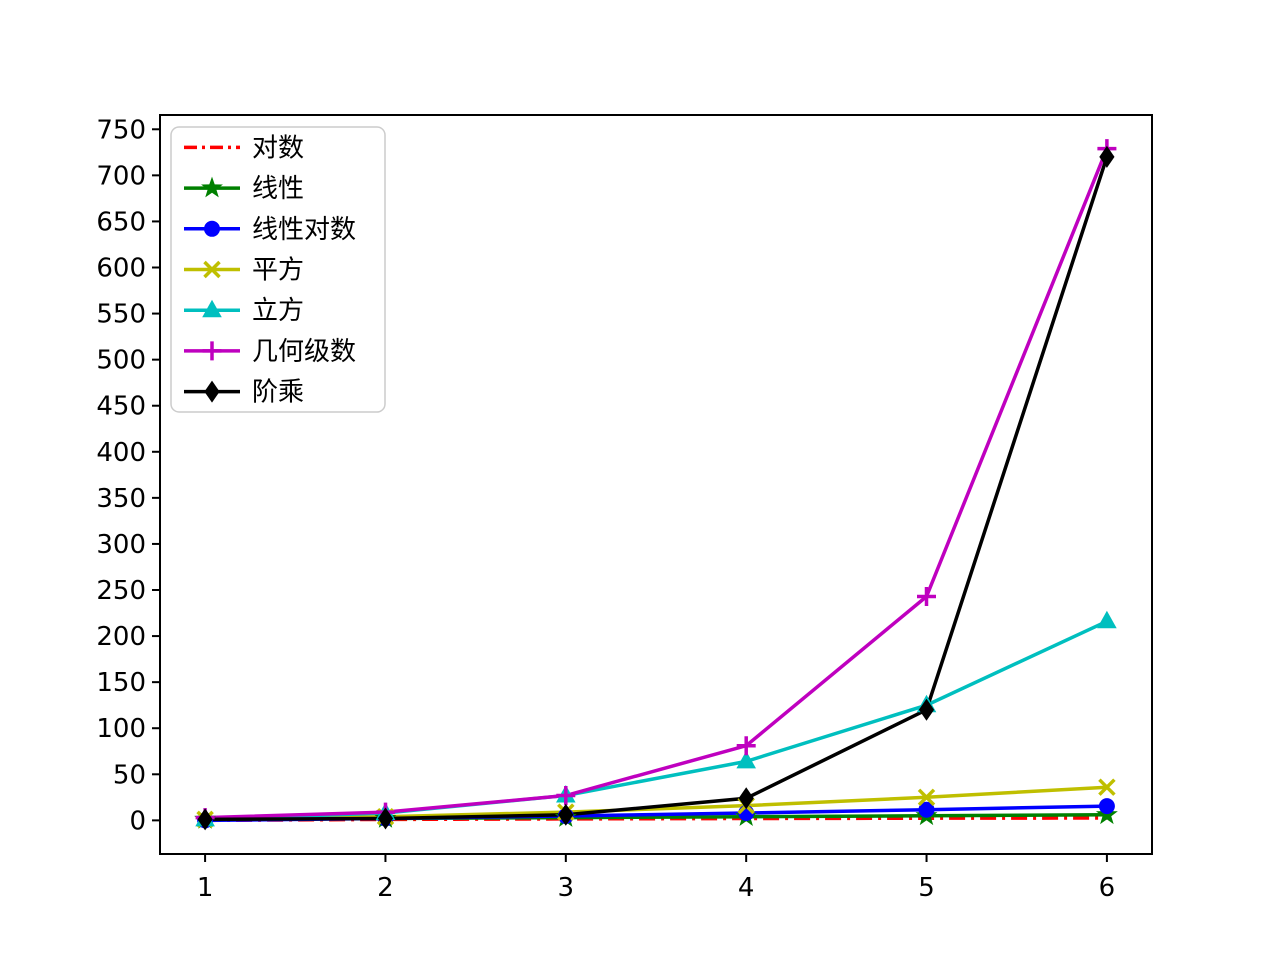  Describe the element at coordinates (121, 222) in the screenshot. I see `y-tick-label: 650` at that location.